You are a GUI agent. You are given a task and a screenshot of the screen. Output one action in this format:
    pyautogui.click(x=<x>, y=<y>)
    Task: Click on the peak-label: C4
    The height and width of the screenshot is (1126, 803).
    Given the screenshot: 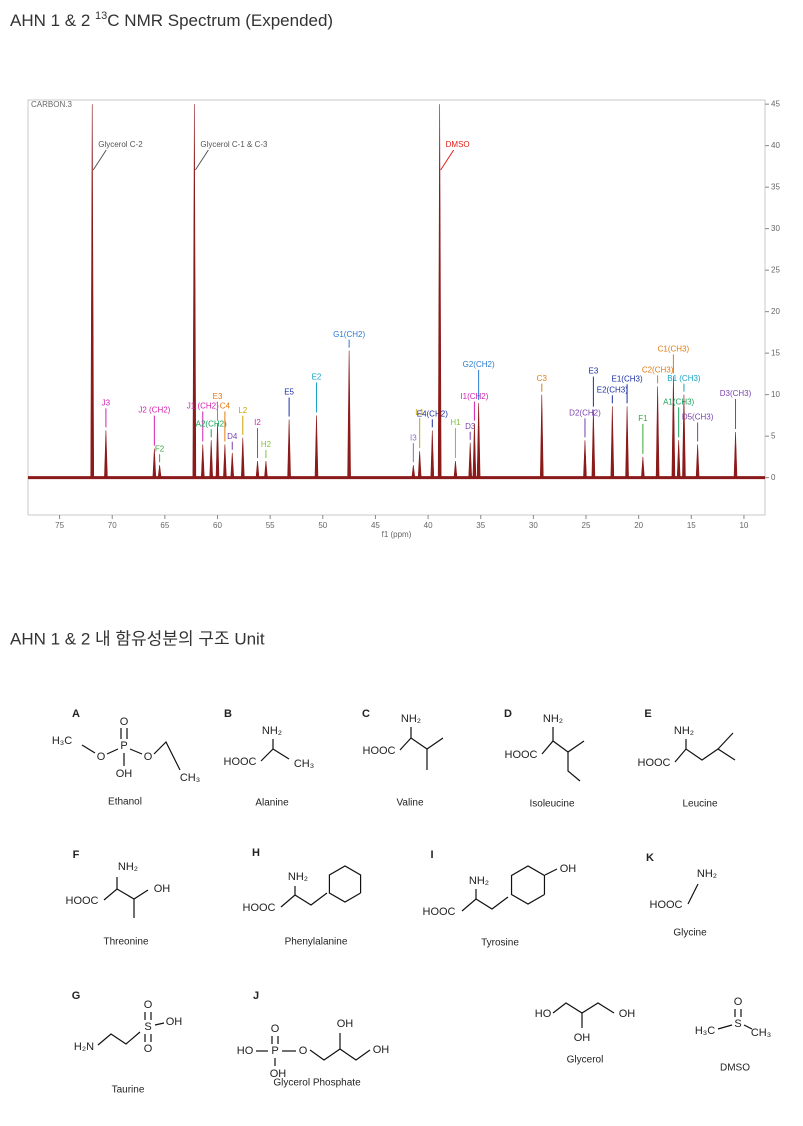 What is the action you would take?
    pyautogui.click(x=225, y=406)
    